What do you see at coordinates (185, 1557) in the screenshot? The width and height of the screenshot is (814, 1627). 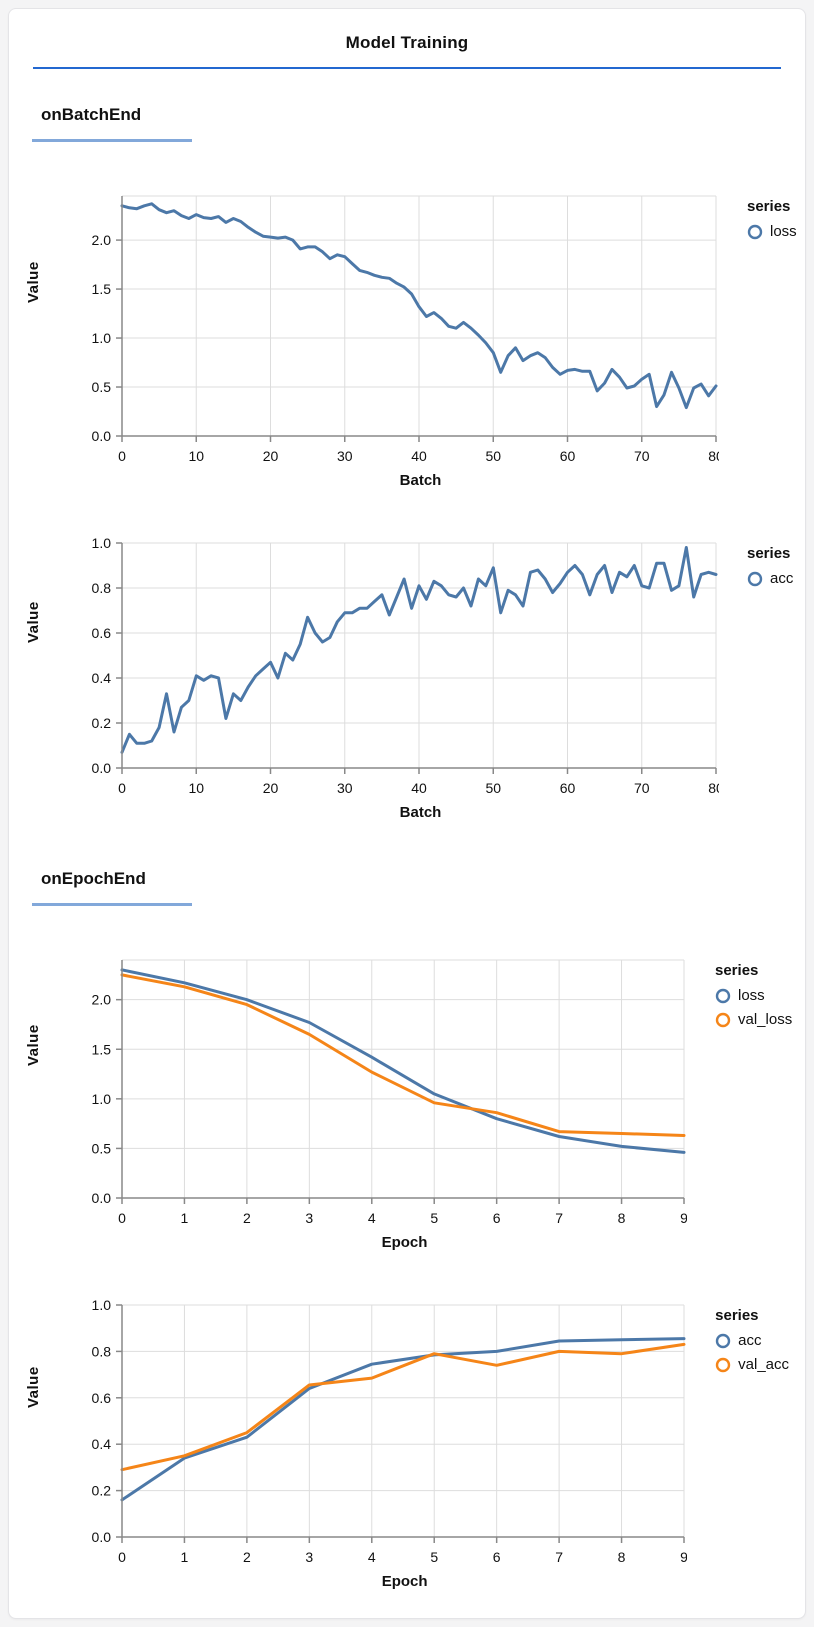 I see `x-tick-label: 1` at bounding box center [185, 1557].